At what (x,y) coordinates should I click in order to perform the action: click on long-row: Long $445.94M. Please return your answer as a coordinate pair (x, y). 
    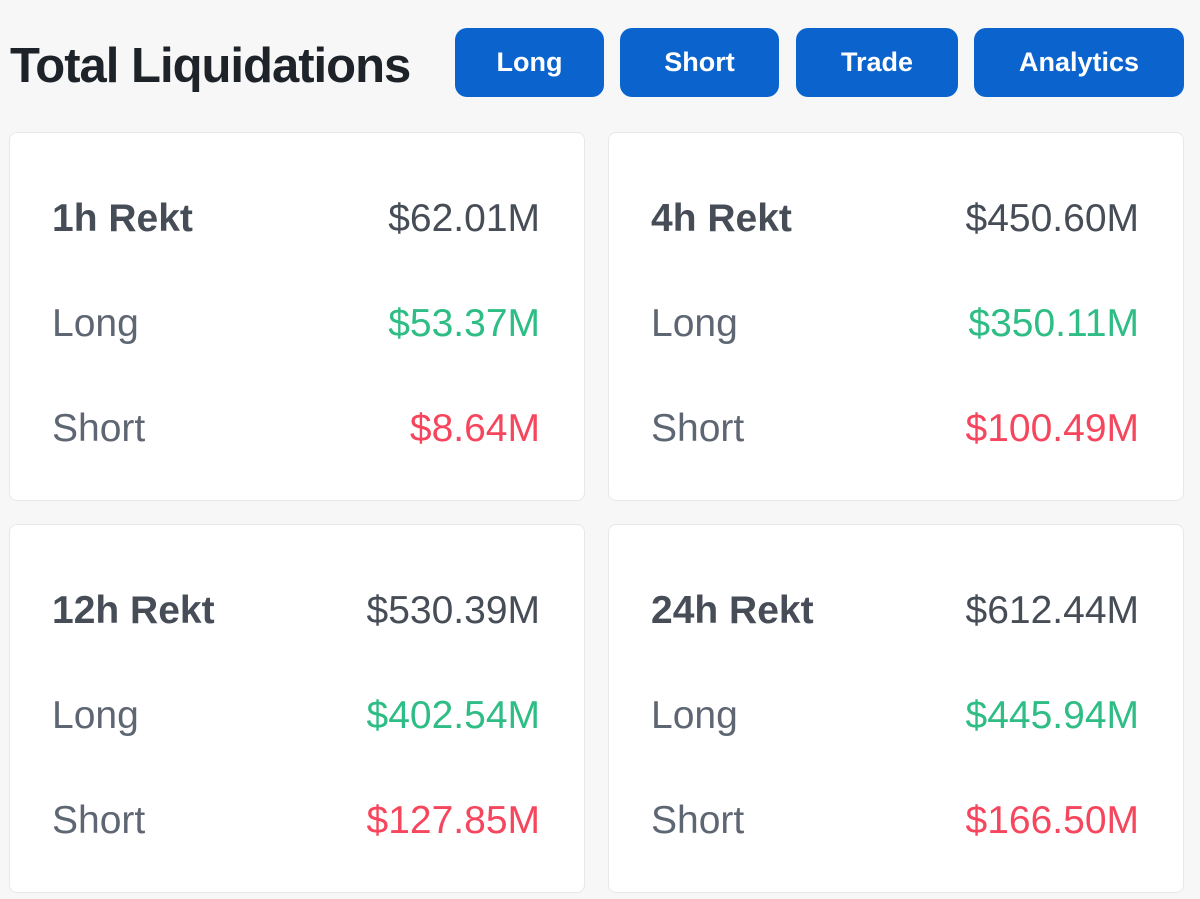
    Looking at the image, I should click on (895, 716).